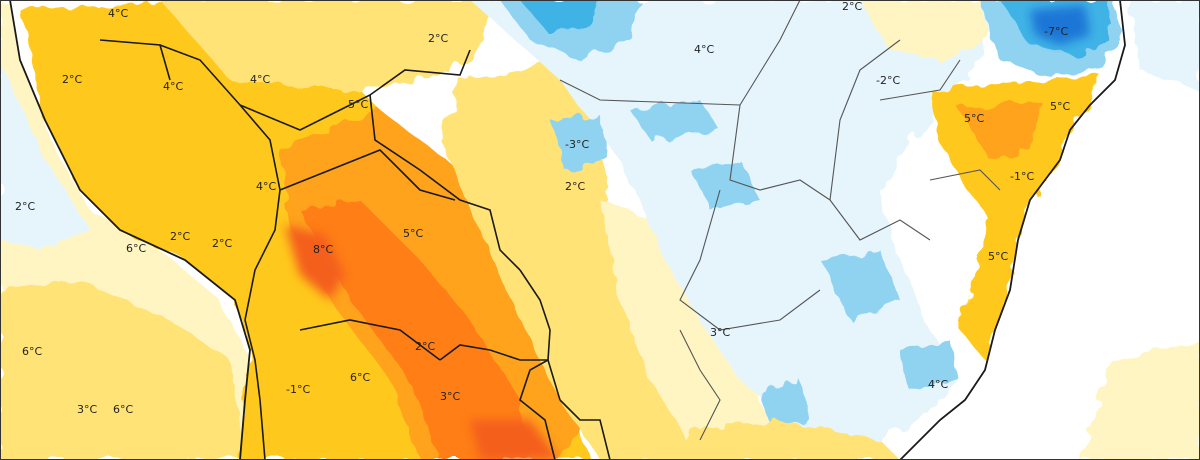 Image resolution: width=1200 pixels, height=460 pixels. What do you see at coordinates (585, 429) in the screenshot?
I see `border-argentina-brazil` at bounding box center [585, 429].